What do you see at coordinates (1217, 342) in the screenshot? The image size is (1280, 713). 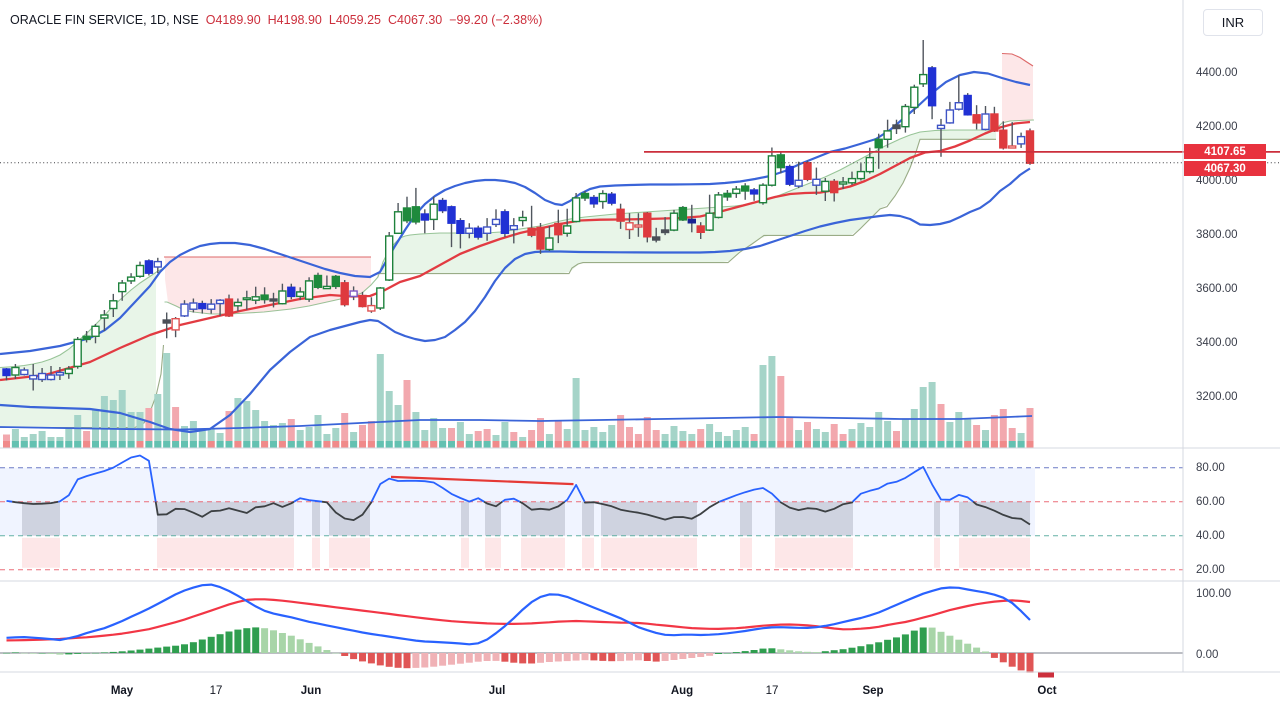 I see `price-tick-label: 3400.00` at bounding box center [1217, 342].